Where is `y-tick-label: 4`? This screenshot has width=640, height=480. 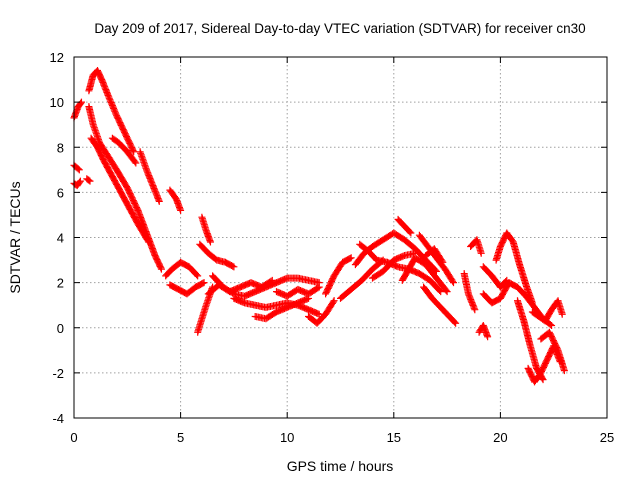
y-tick-label: 4 is located at coordinates (60, 238).